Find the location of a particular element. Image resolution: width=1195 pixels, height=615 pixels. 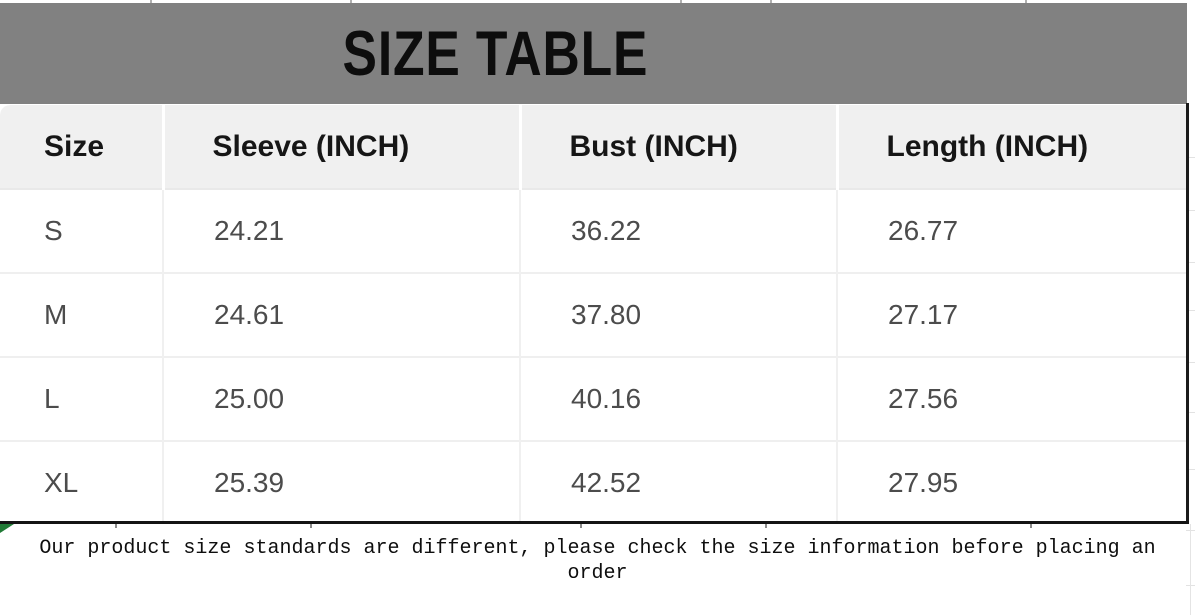

size-disclaimer-line2: order is located at coordinates (597, 573).